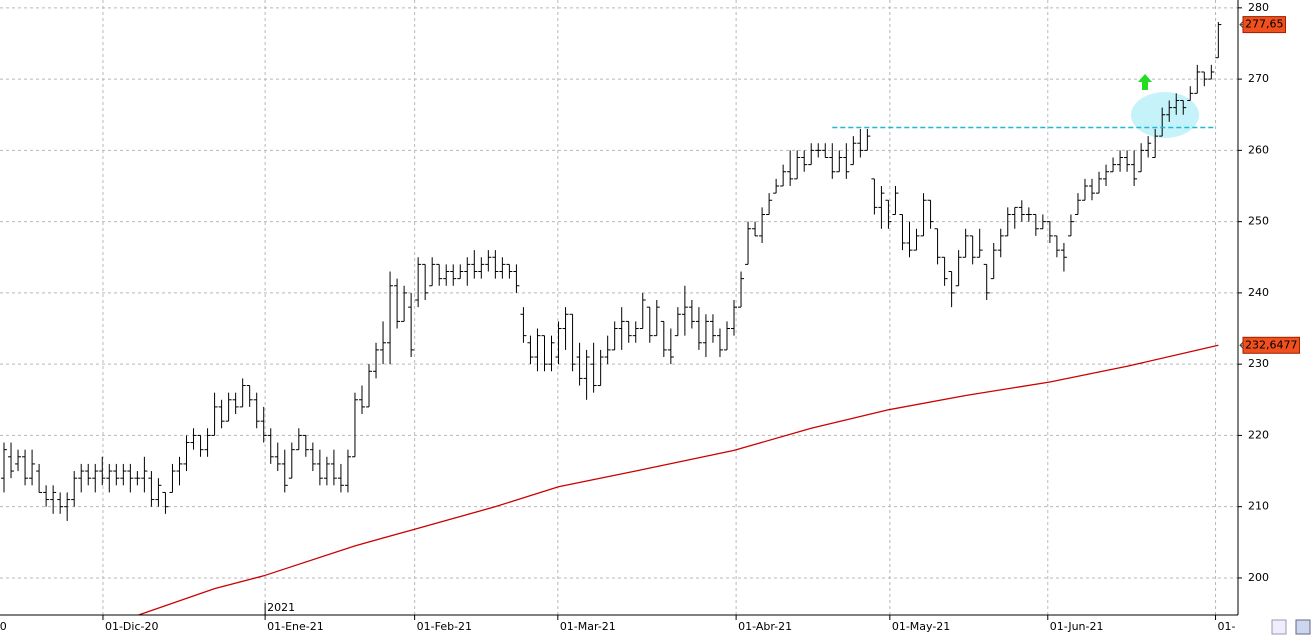 The image size is (1315, 636). I want to click on price-label: 277,65, so click(1264, 24).